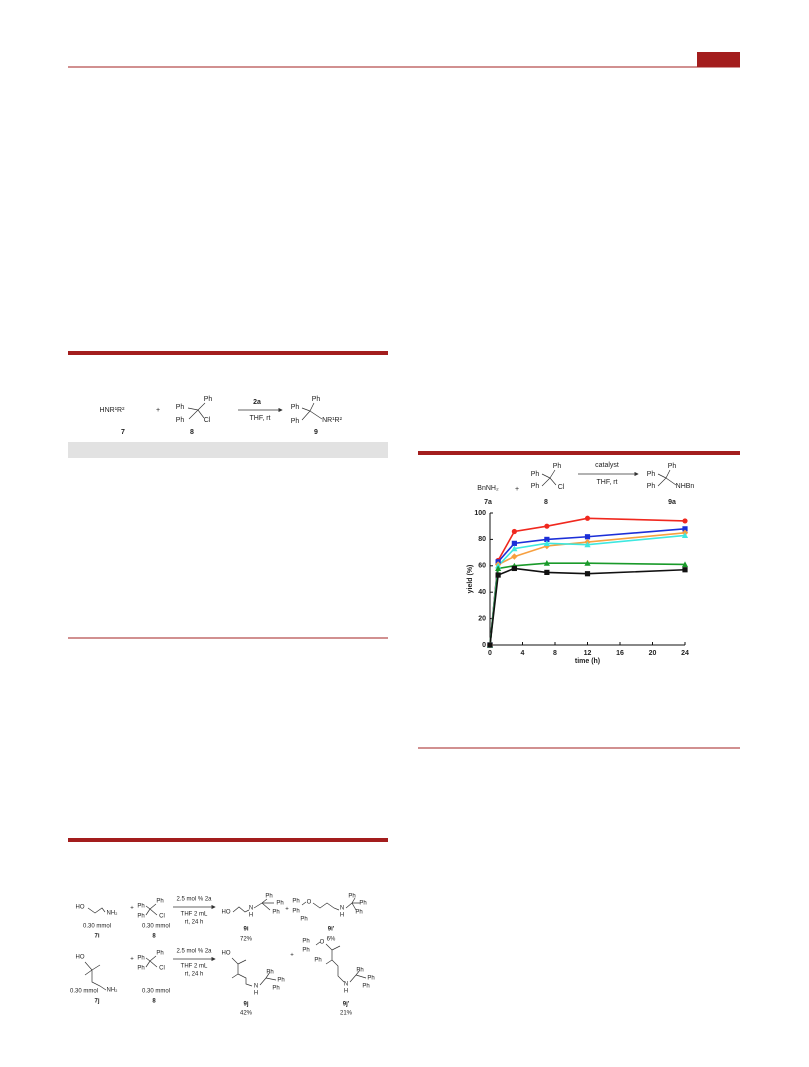 The width and height of the screenshot is (809, 1067). What do you see at coordinates (228, 450) in the screenshot?
I see `table-header` at bounding box center [228, 450].